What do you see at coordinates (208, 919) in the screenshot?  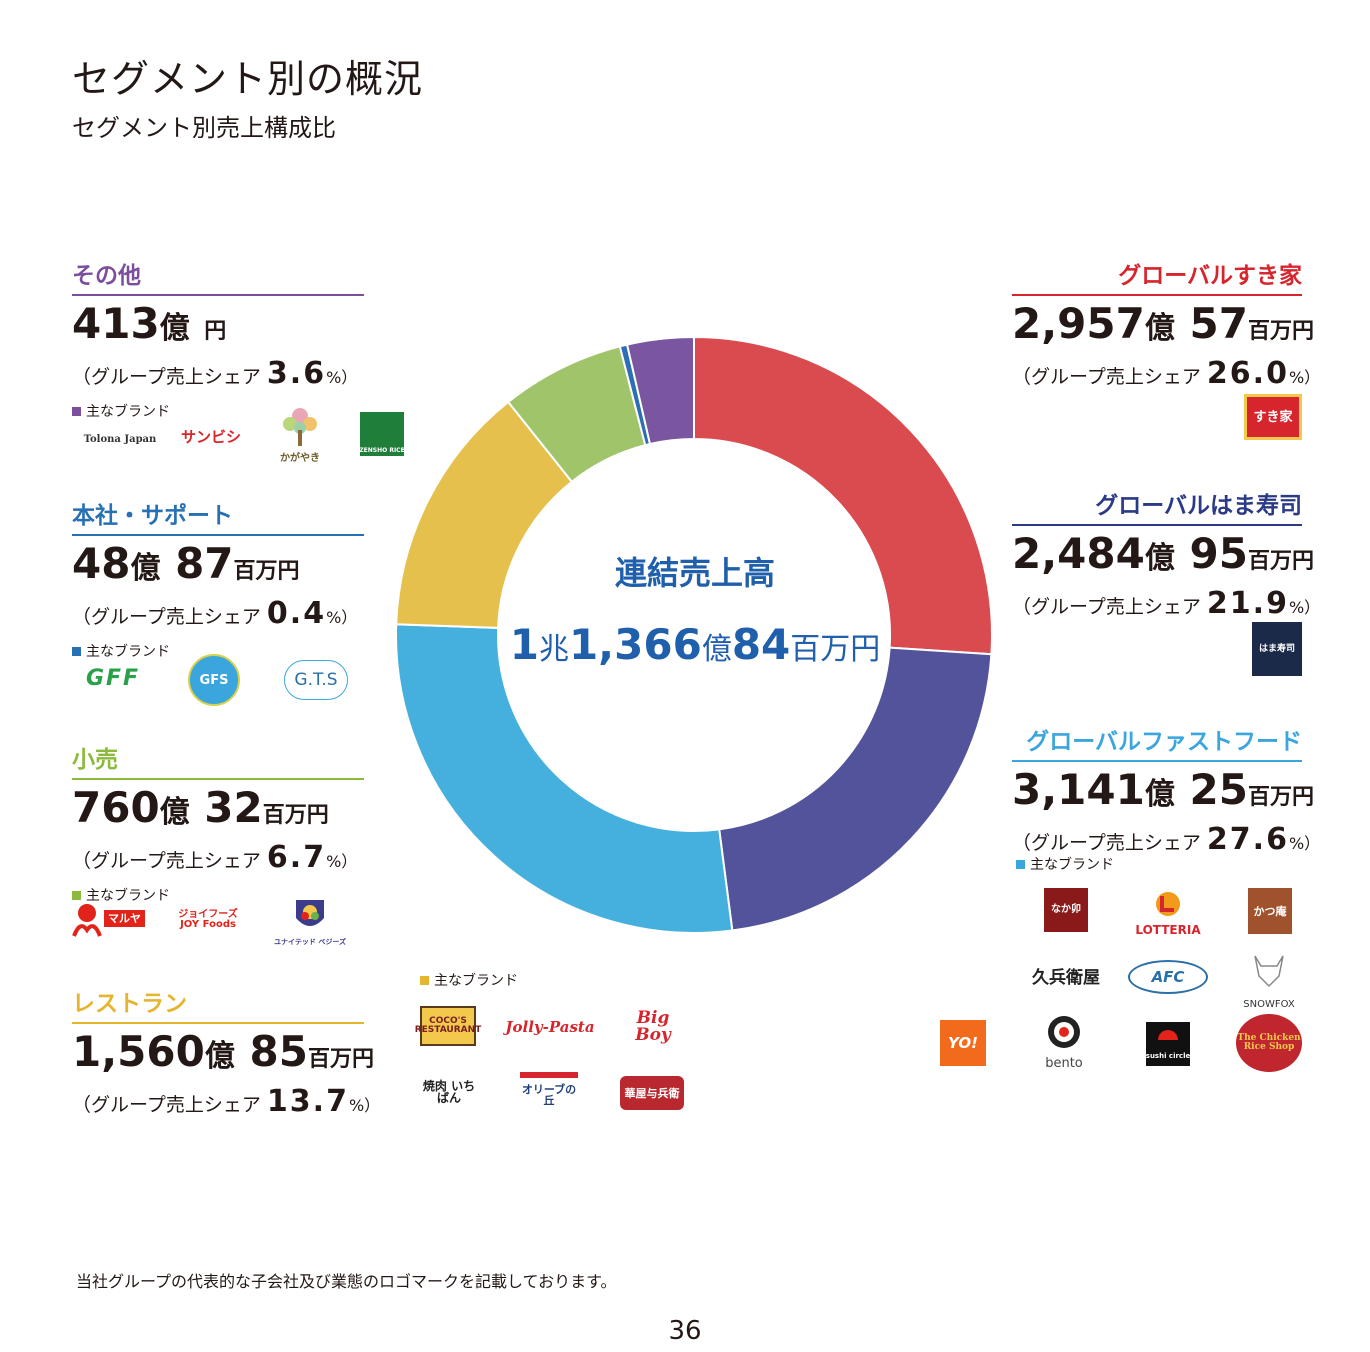 I see `brand-logo-joy-foods: ジョイフーズ JOY Foods` at bounding box center [208, 919].